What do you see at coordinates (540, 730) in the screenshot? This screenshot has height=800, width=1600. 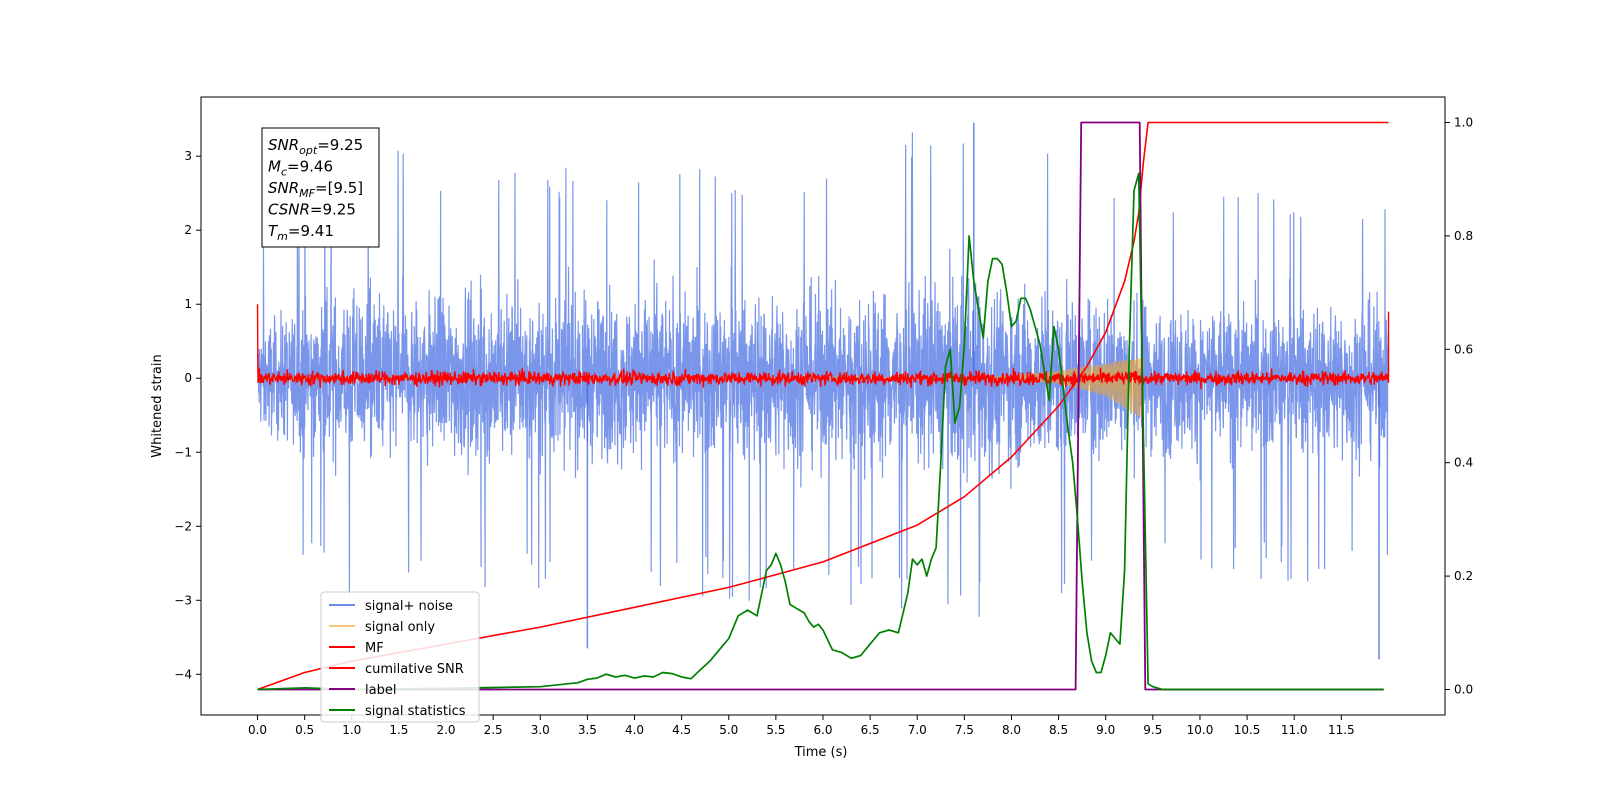 I see `x-tick-label: 3.0` at bounding box center [540, 730].